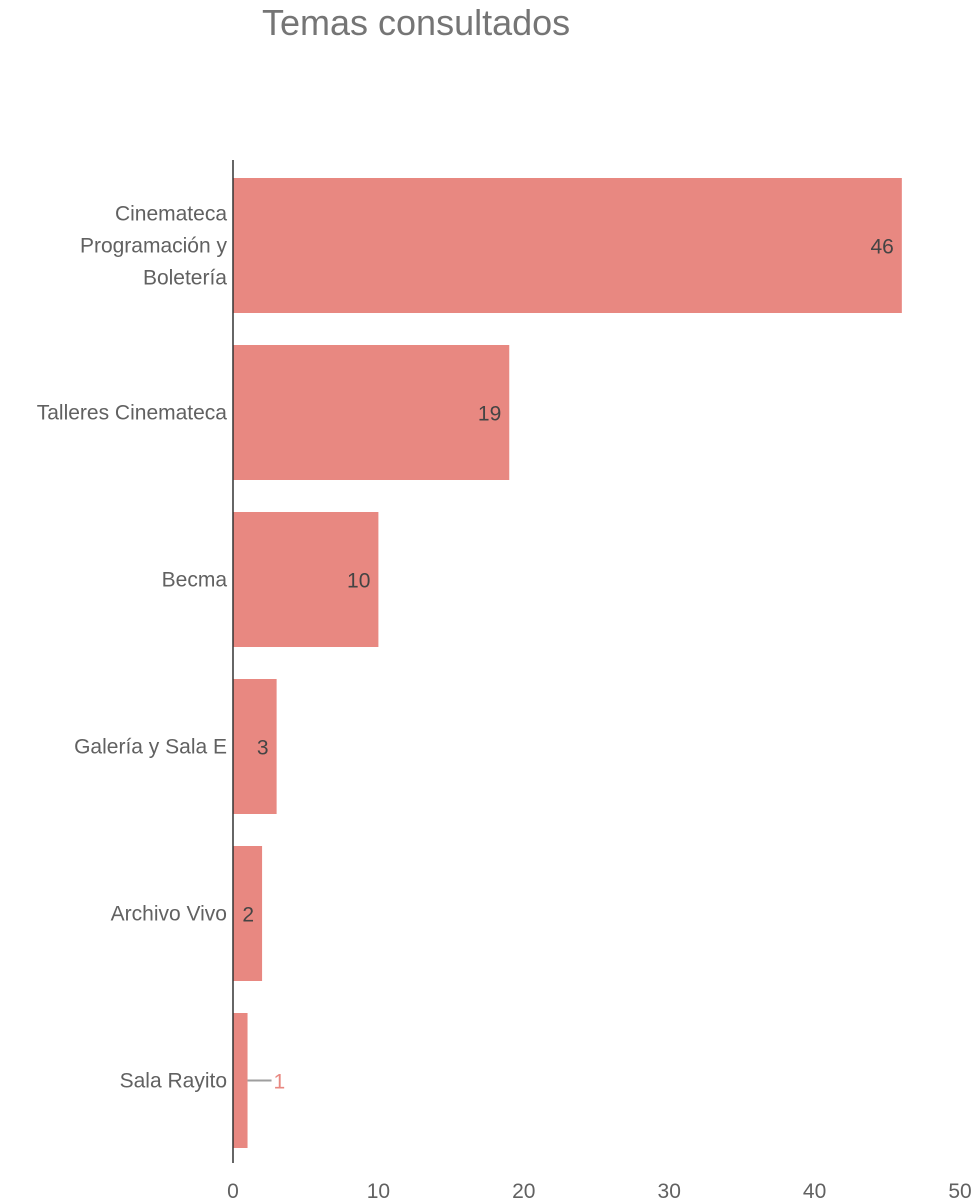 The width and height of the screenshot is (979, 1202). I want to click on x-tick-label: 10, so click(378, 1191).